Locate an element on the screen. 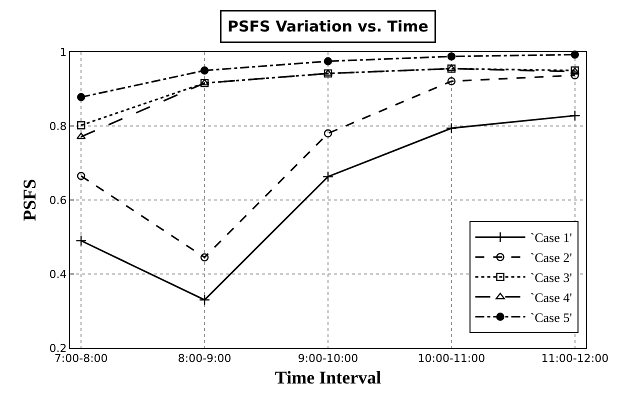 This screenshot has width=626, height=404. chart-title: PSFS Variation vs. Time is located at coordinates (328, 27).